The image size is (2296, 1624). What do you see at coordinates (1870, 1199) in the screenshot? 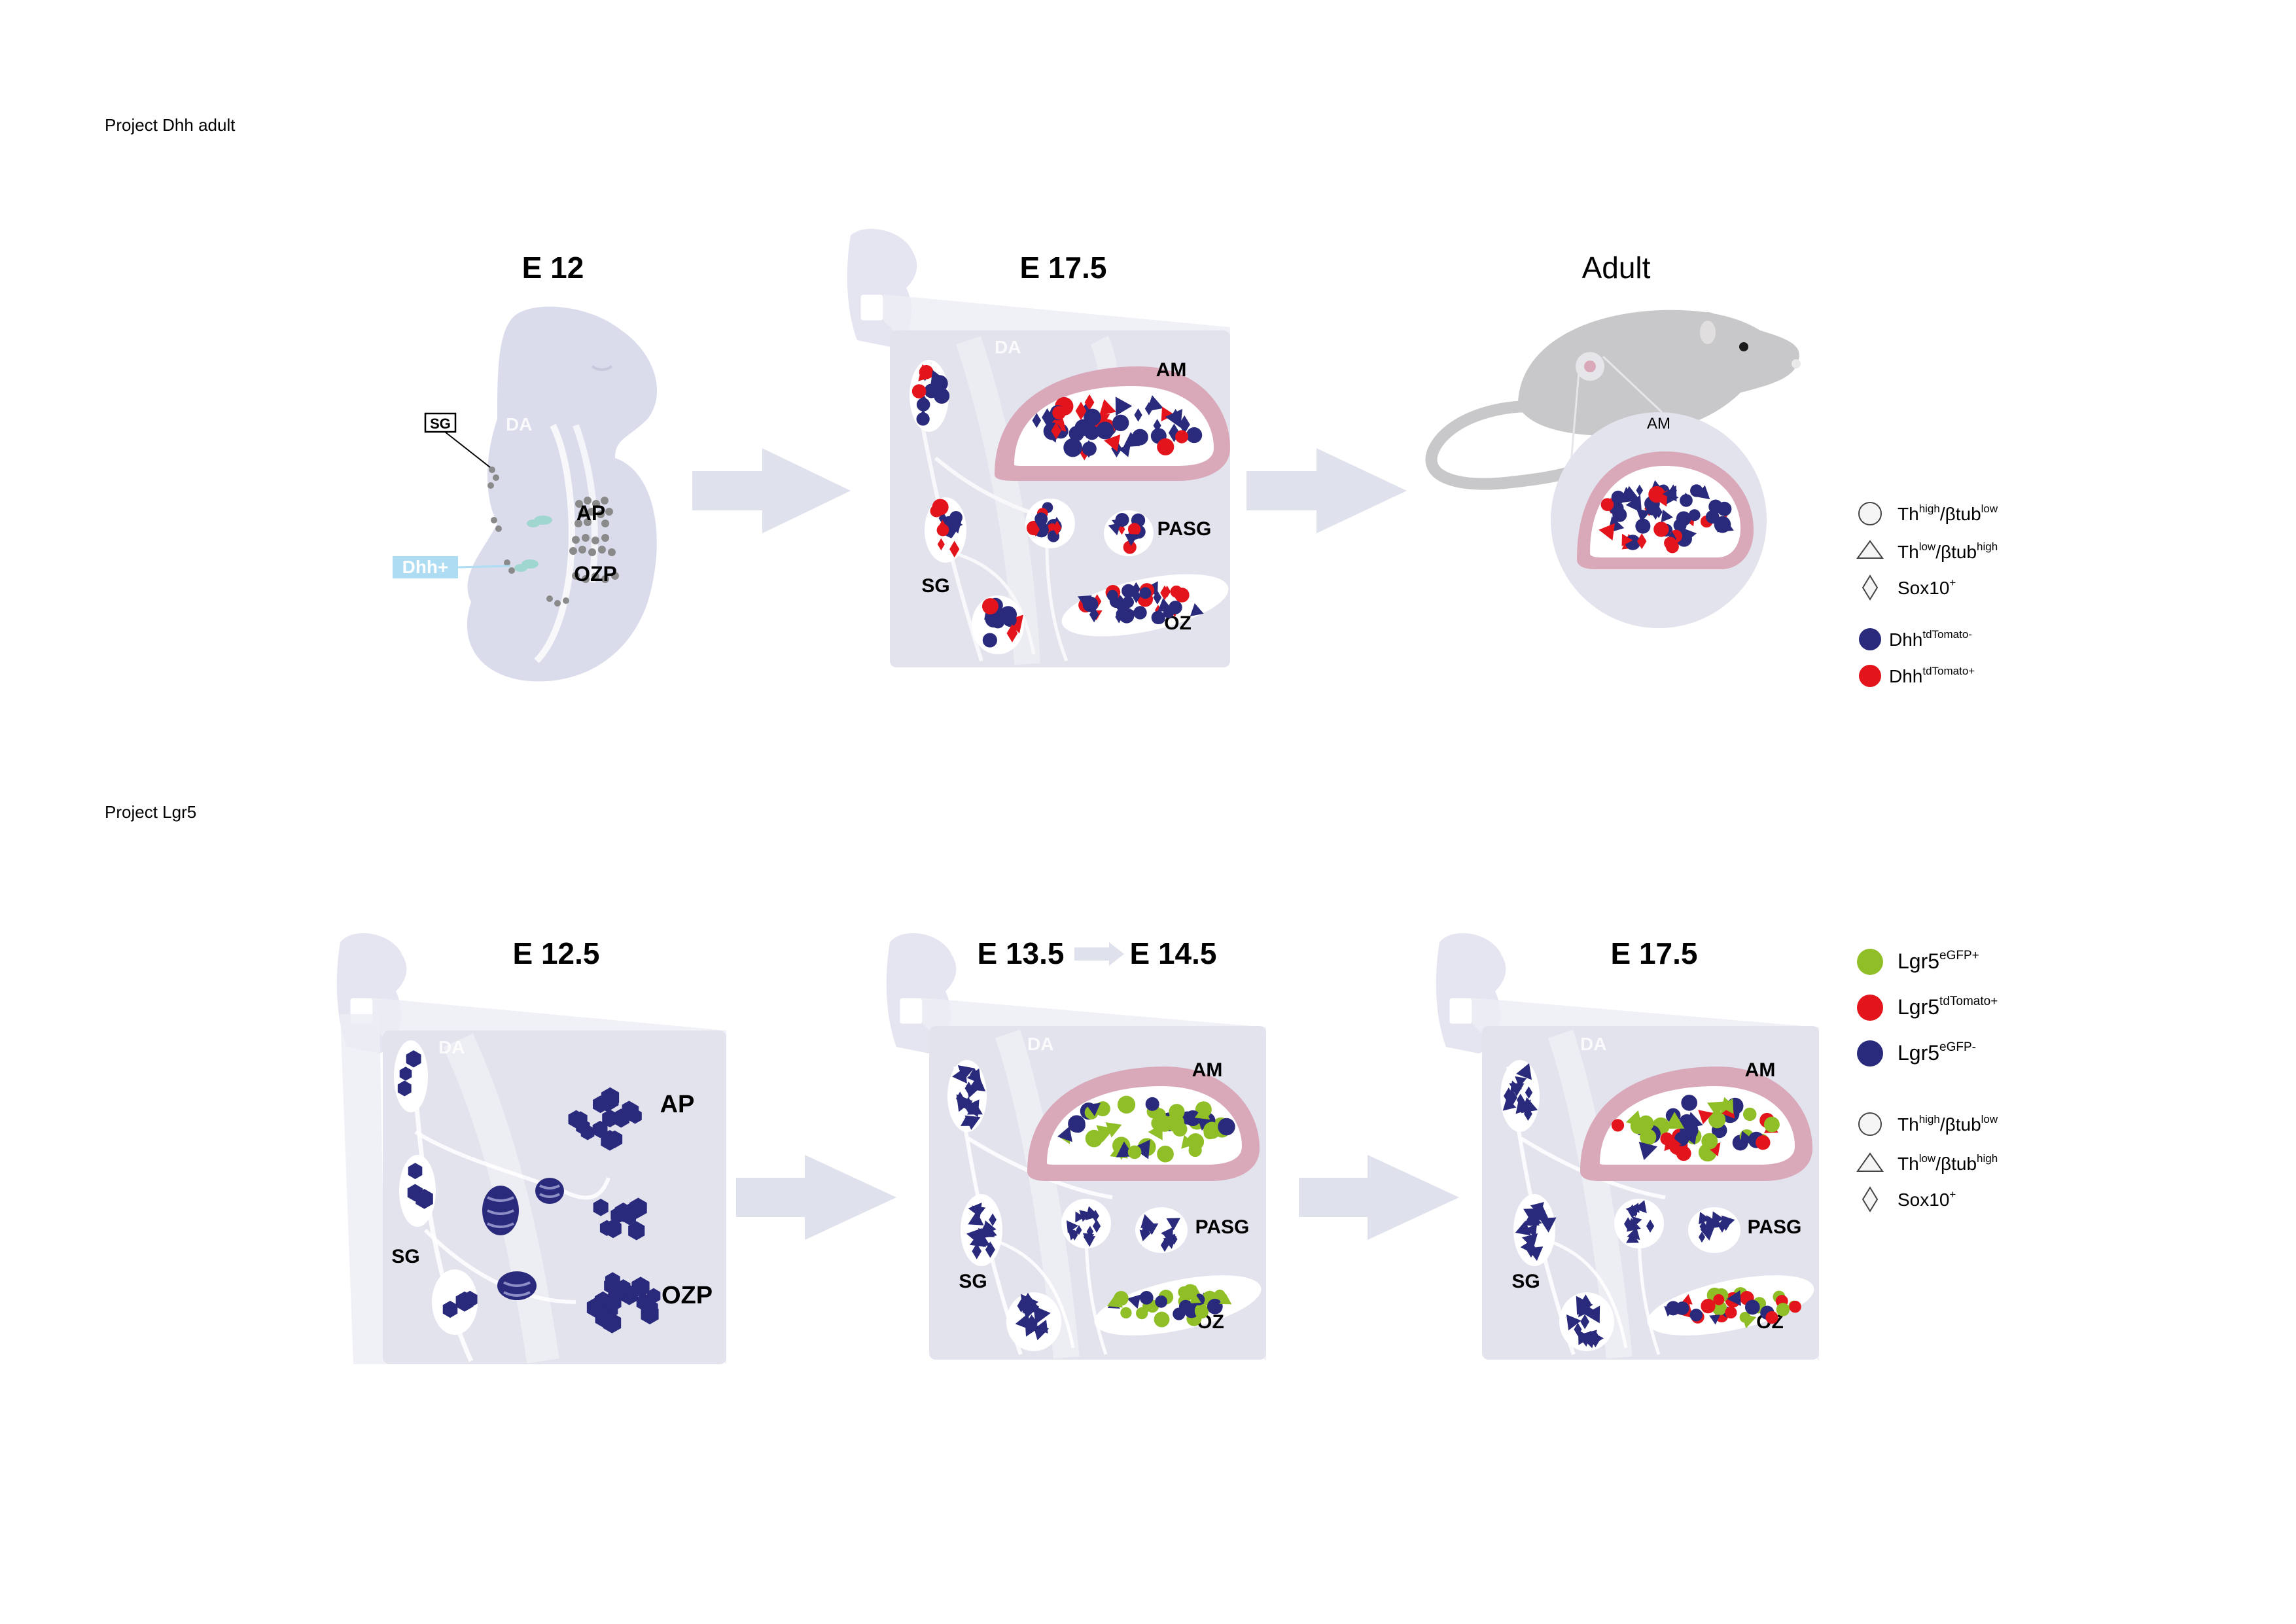
I see `legend-diamond-outline-icon` at bounding box center [1870, 1199].